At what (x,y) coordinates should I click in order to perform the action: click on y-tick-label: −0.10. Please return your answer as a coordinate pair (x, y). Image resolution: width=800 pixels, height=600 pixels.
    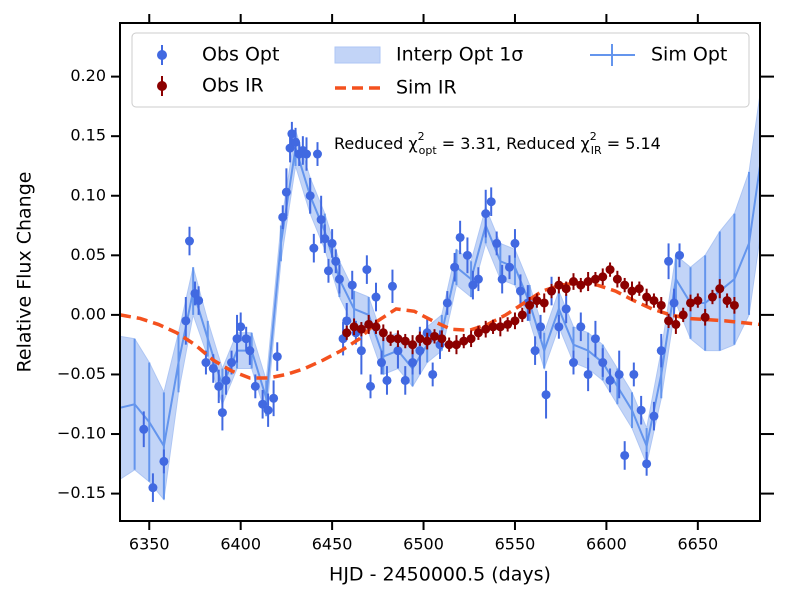
    Looking at the image, I should click on (81, 433).